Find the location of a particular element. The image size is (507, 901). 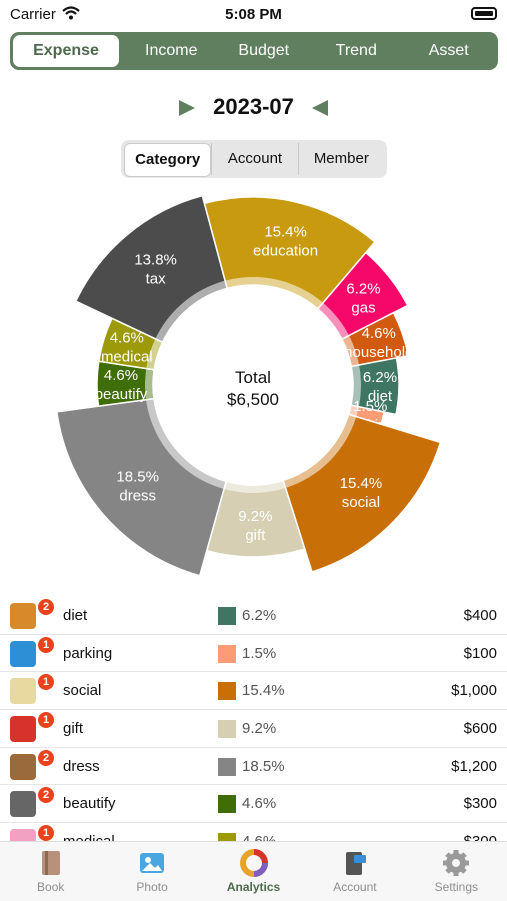

category-percent: 4.6% is located at coordinates (259, 804).